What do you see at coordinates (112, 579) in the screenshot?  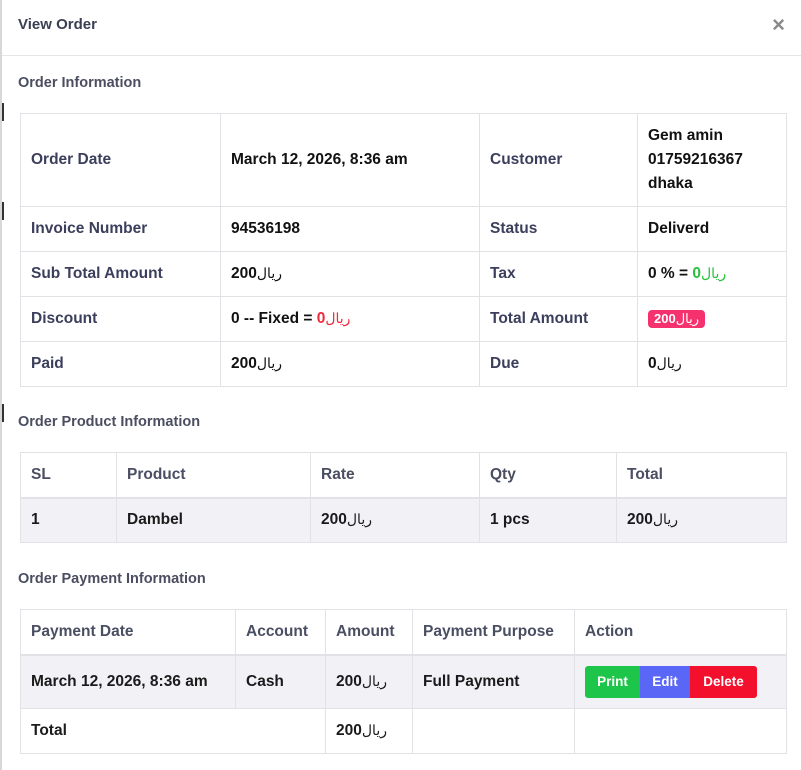 I see `order-payment-information-heading: Order Payment Information` at bounding box center [112, 579].